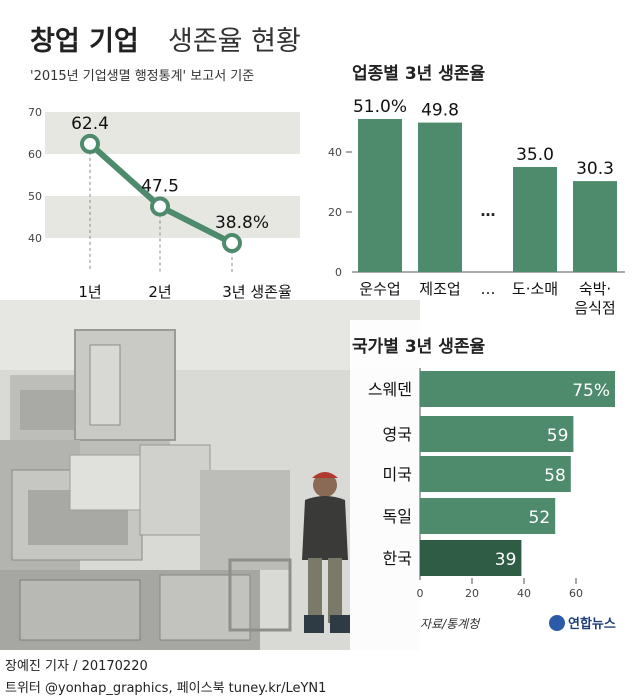 The width and height of the screenshot is (642, 697). What do you see at coordinates (397, 558) in the screenshot?
I see `category-label: 한국` at bounding box center [397, 558].